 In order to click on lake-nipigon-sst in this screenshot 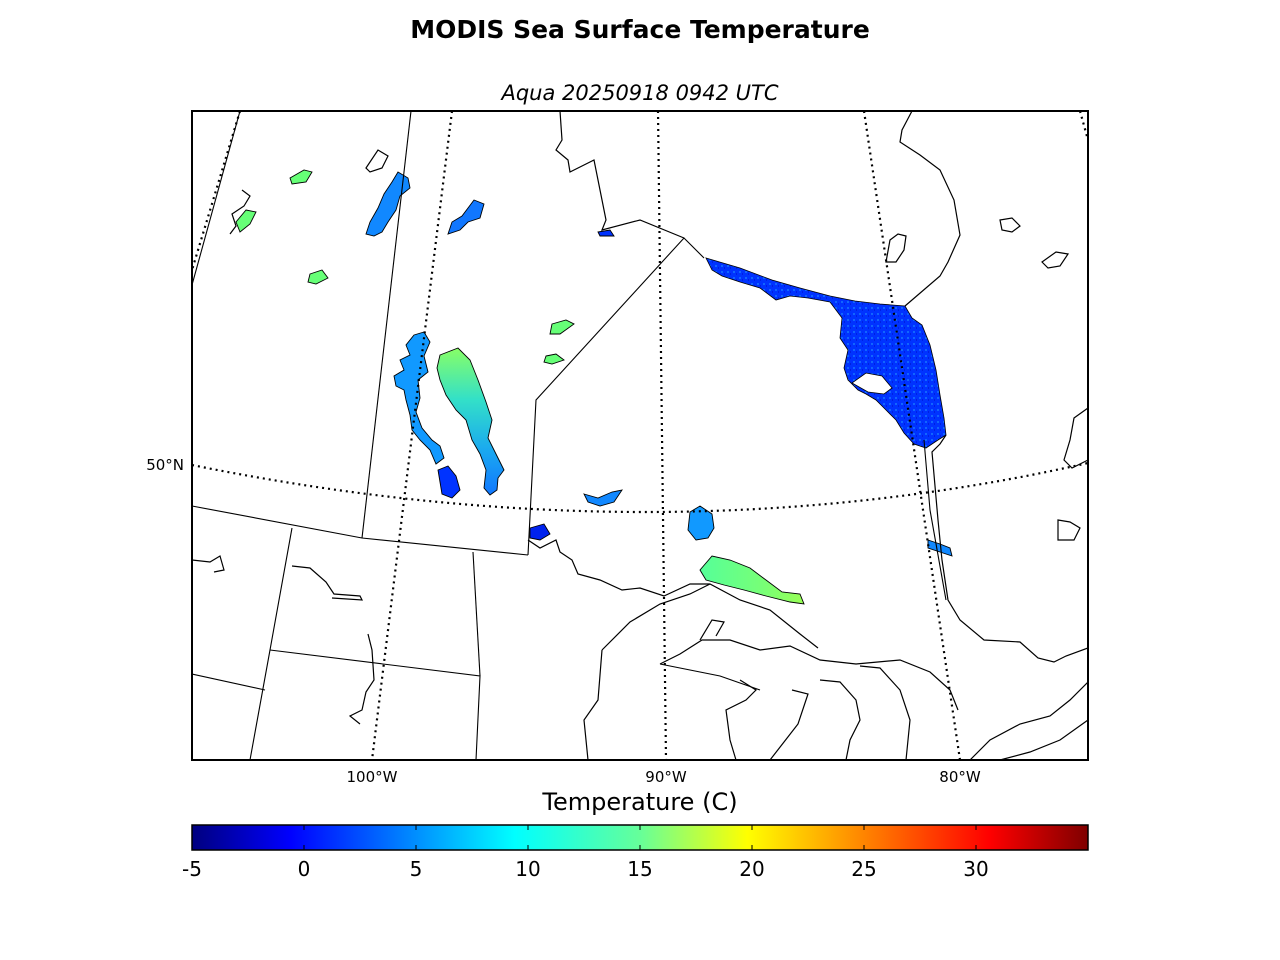, I will do `click(701, 523)`.